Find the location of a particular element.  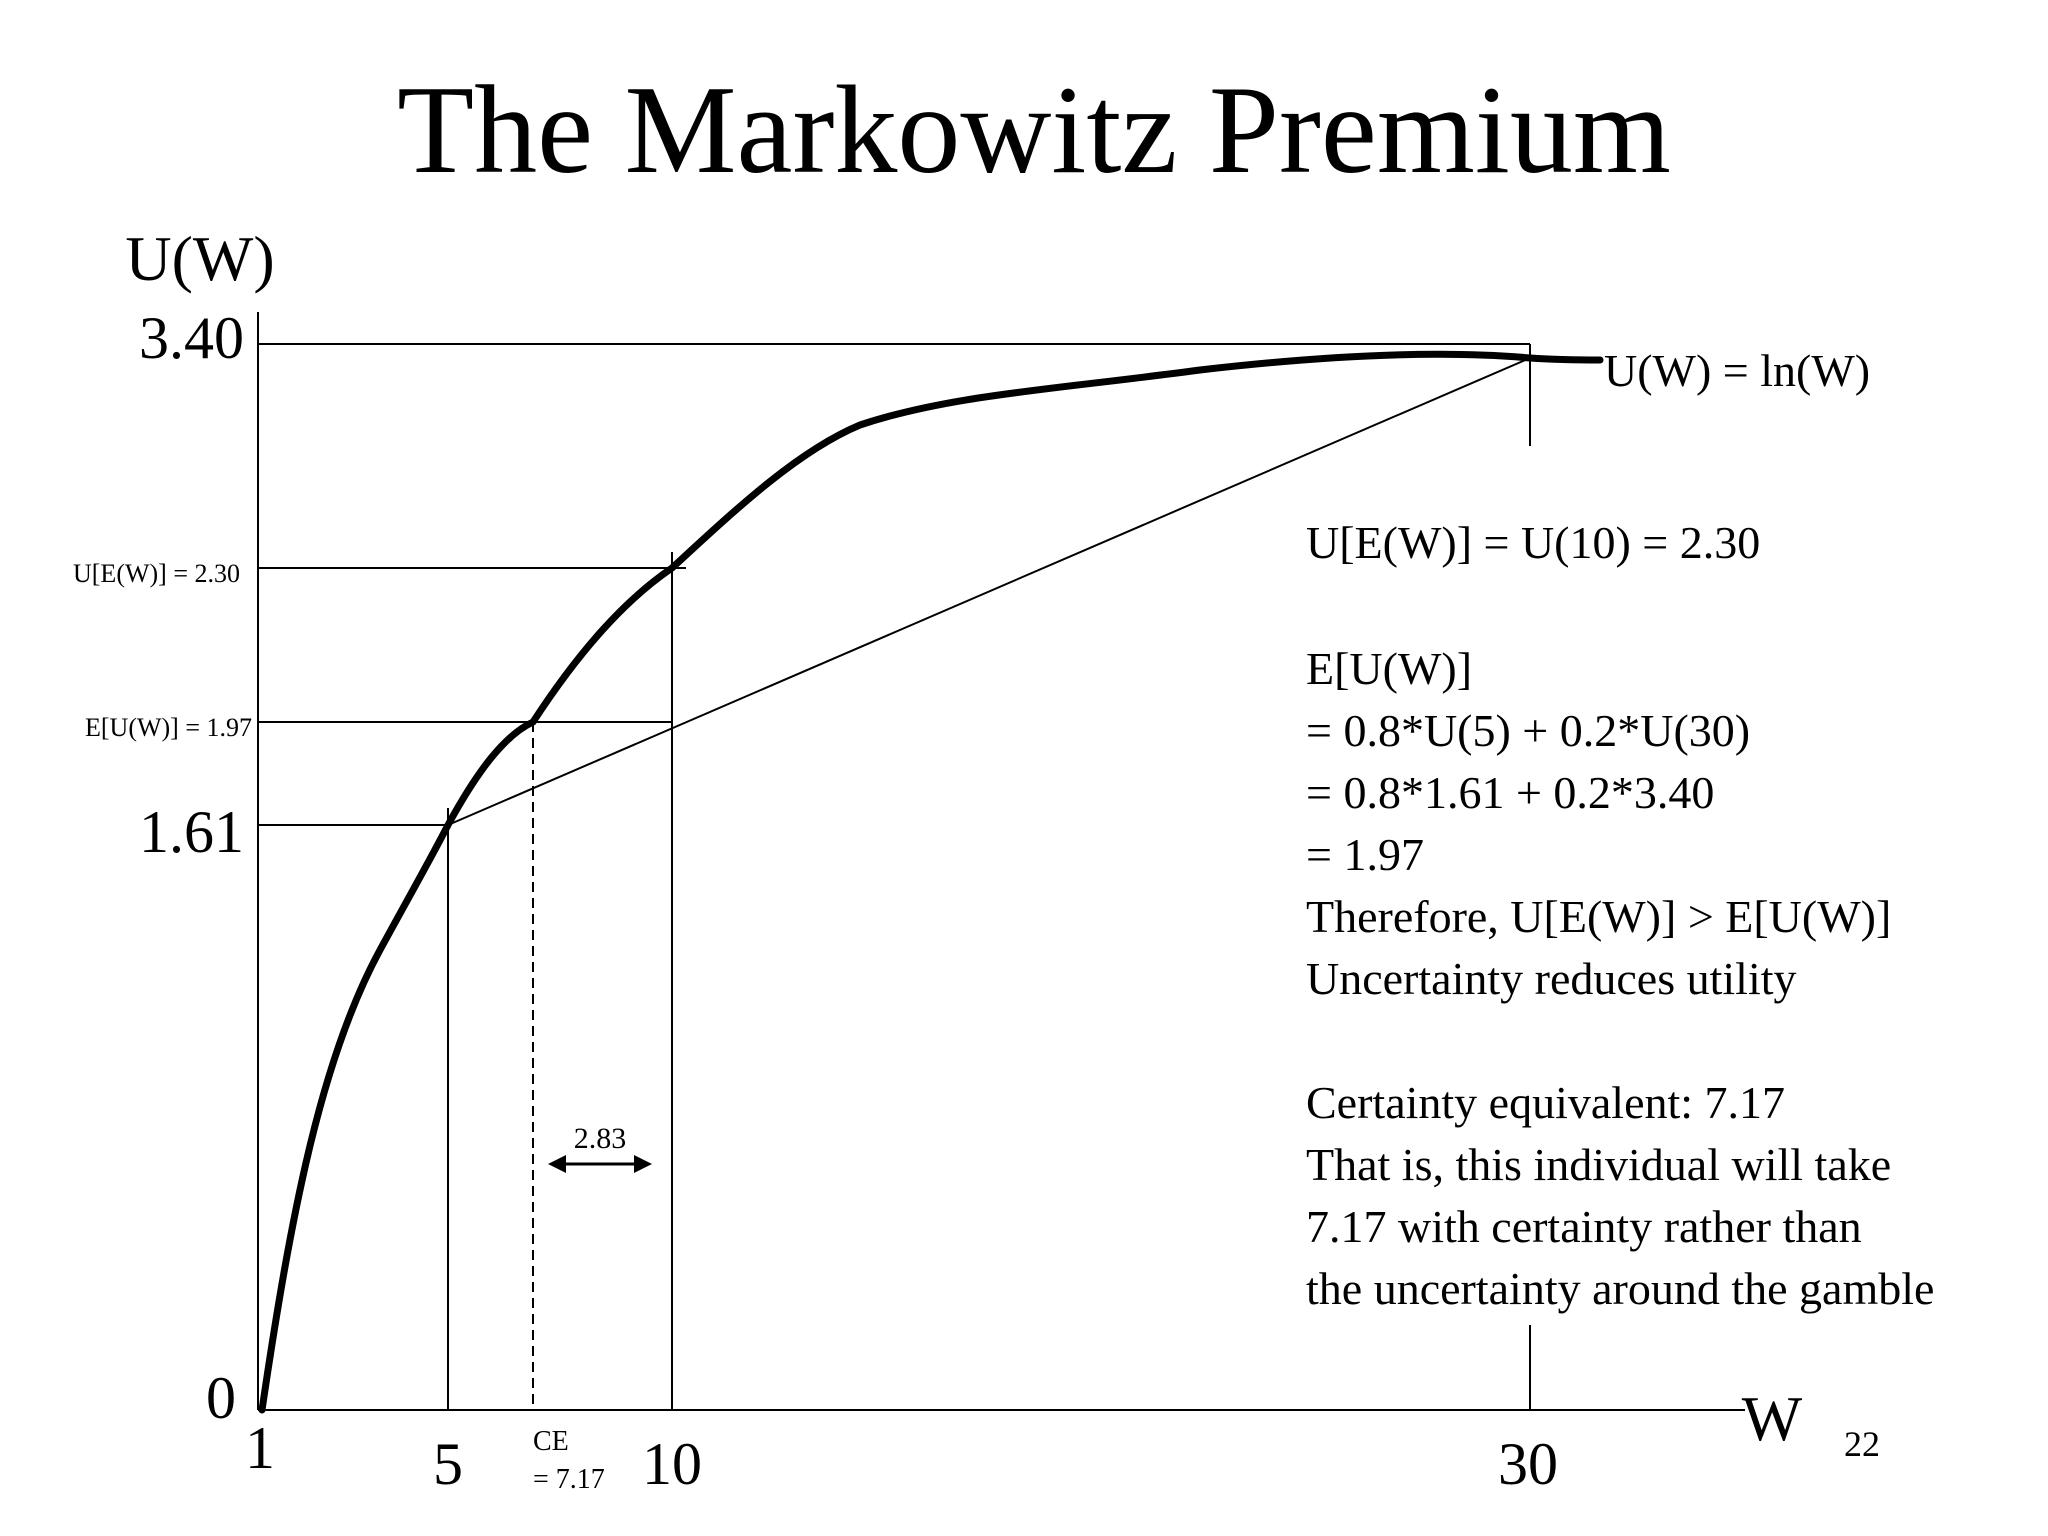

y-axis-title: U(W) is located at coordinates (199, 258).